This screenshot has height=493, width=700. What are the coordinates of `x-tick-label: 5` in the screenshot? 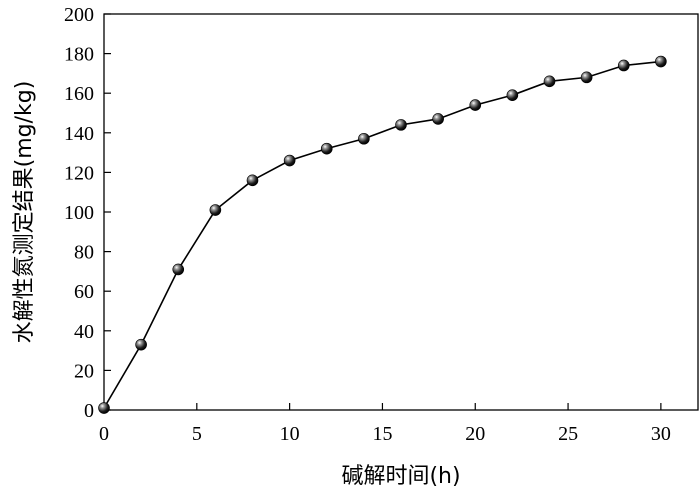 It's located at (197, 434).